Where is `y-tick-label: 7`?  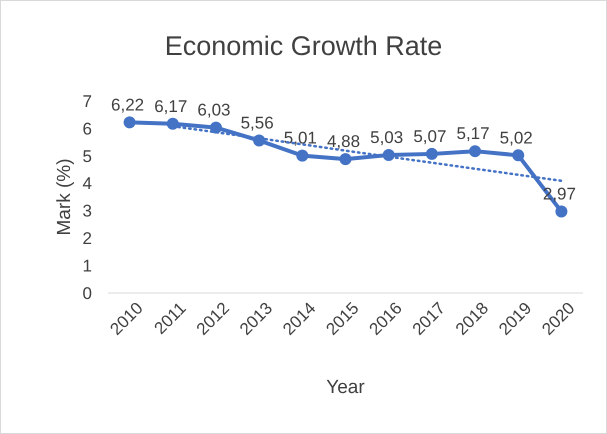 y-tick-label: 7 is located at coordinates (87, 101).